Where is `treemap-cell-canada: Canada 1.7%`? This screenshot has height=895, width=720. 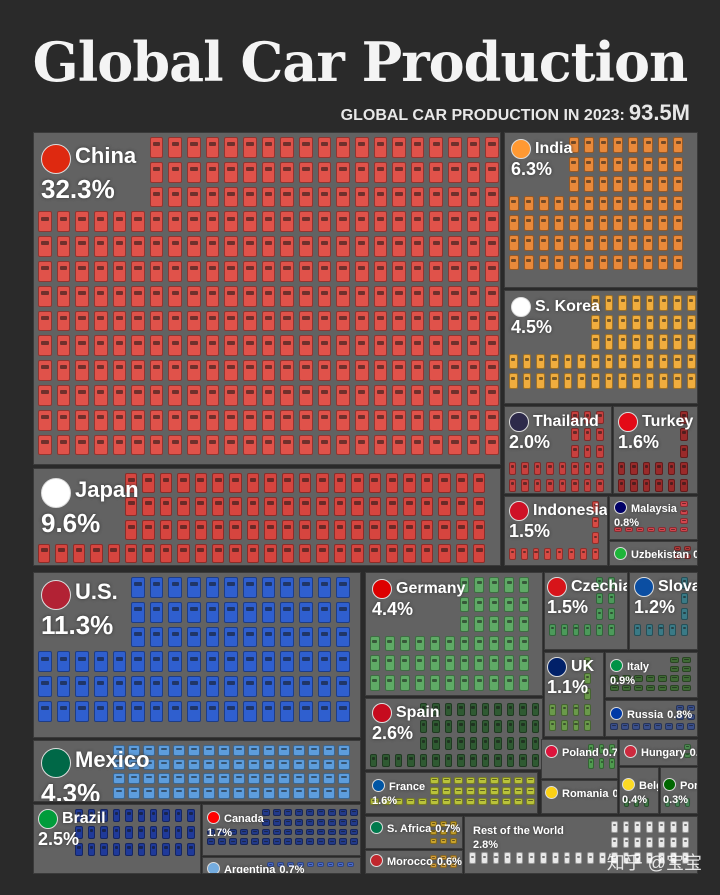
treemap-cell-canada: Canada 1.7% is located at coordinates (281, 830).